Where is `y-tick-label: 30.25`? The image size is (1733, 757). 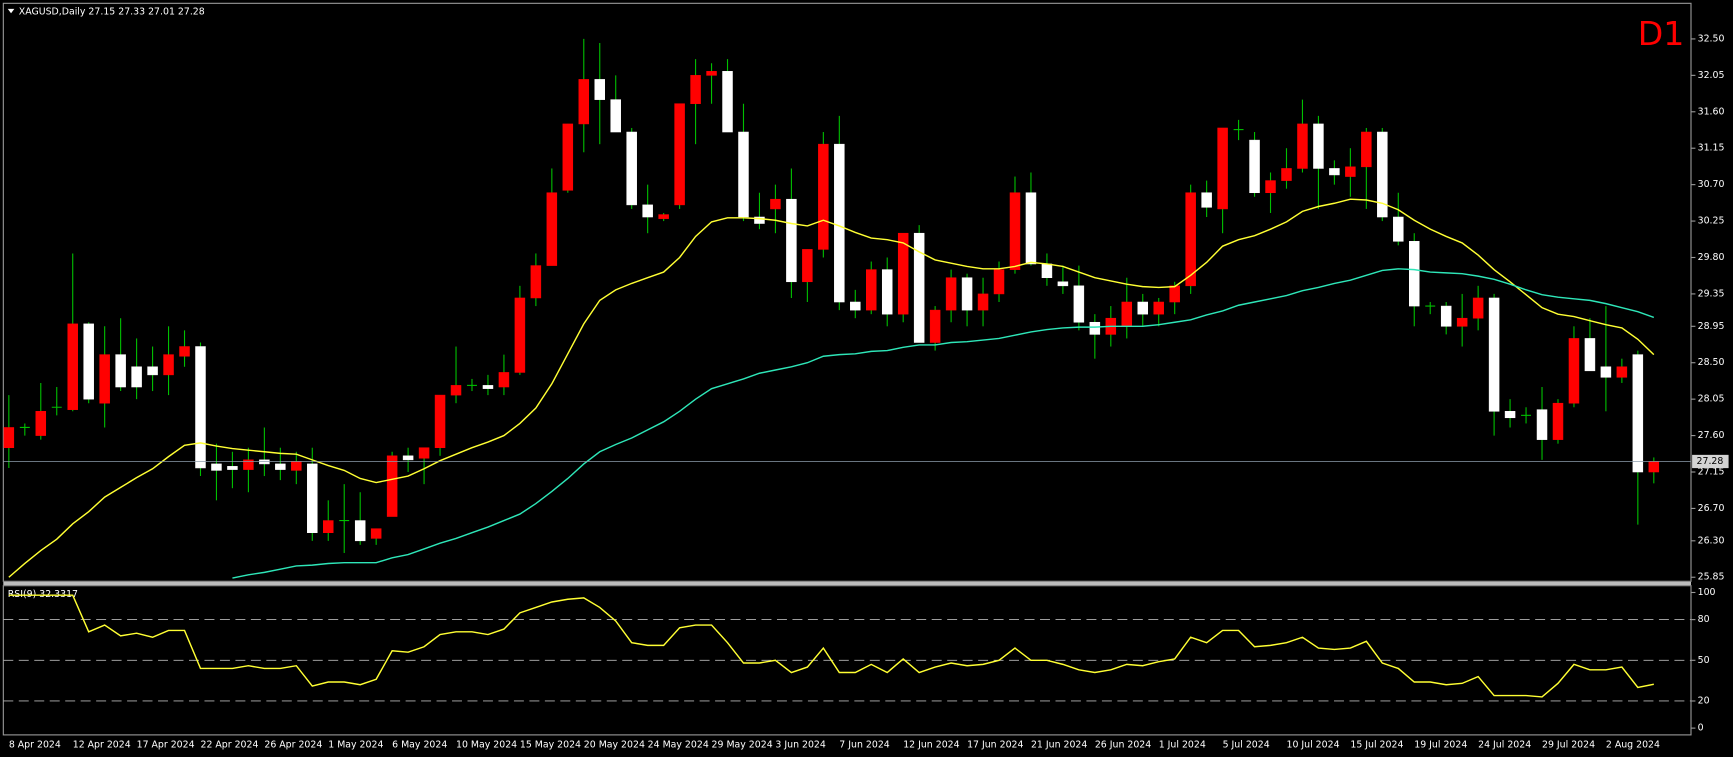
y-tick-label: 30.25 is located at coordinates (1711, 221).